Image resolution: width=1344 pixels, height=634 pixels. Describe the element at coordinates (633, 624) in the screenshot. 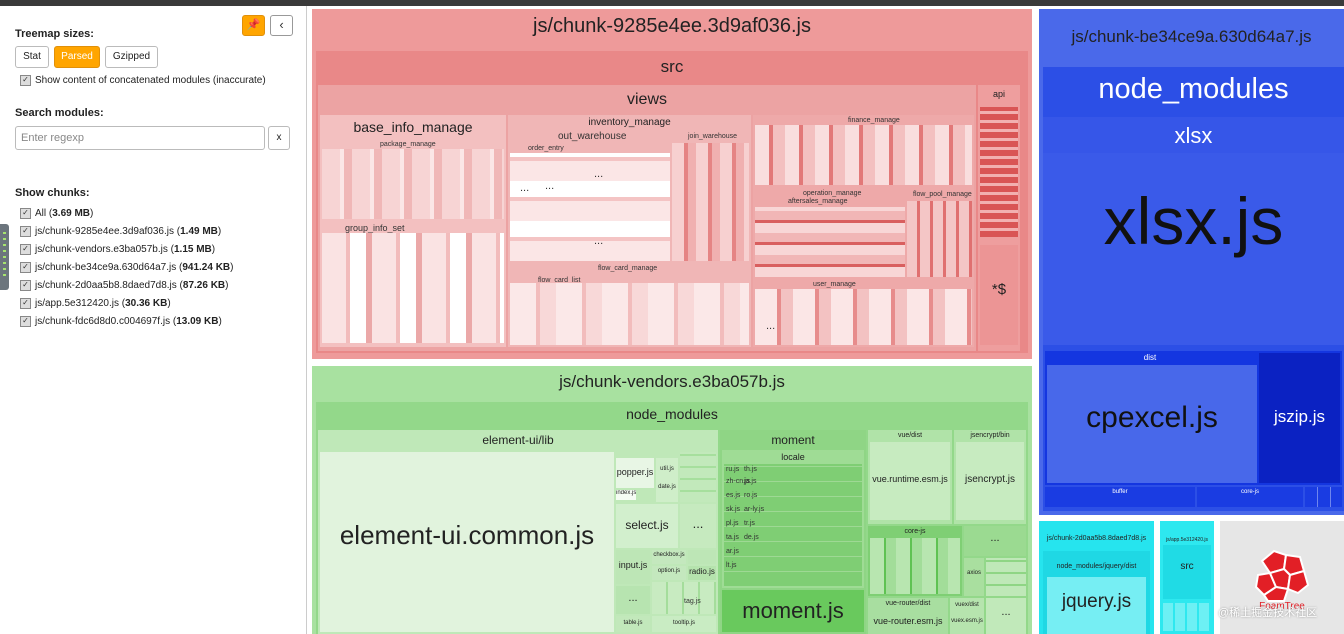

I see `treemap-table: table.js` at that location.